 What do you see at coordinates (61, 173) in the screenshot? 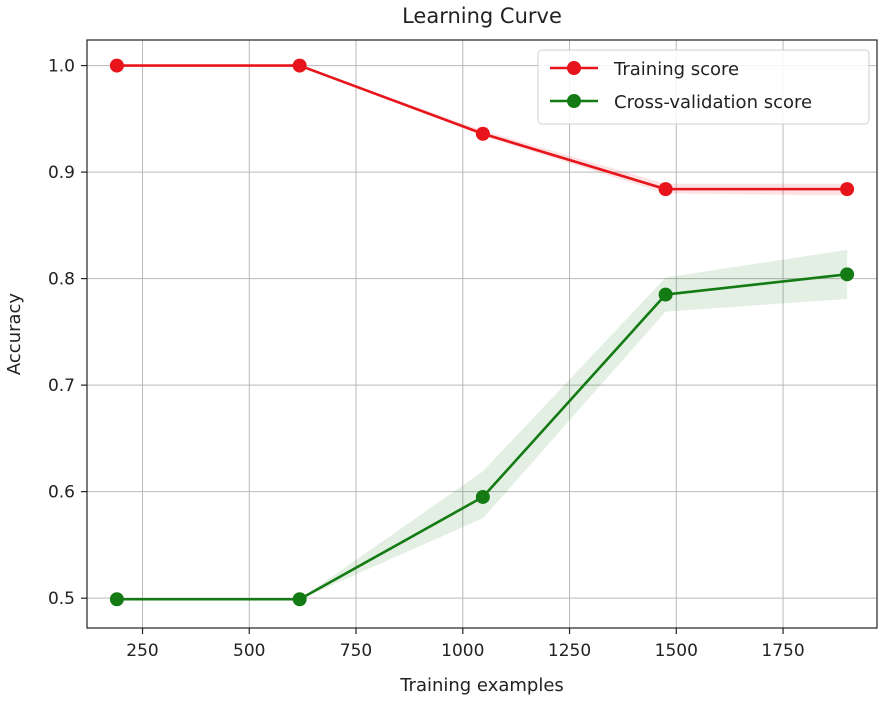
I see `y-tick-label: 0.9` at bounding box center [61, 173].